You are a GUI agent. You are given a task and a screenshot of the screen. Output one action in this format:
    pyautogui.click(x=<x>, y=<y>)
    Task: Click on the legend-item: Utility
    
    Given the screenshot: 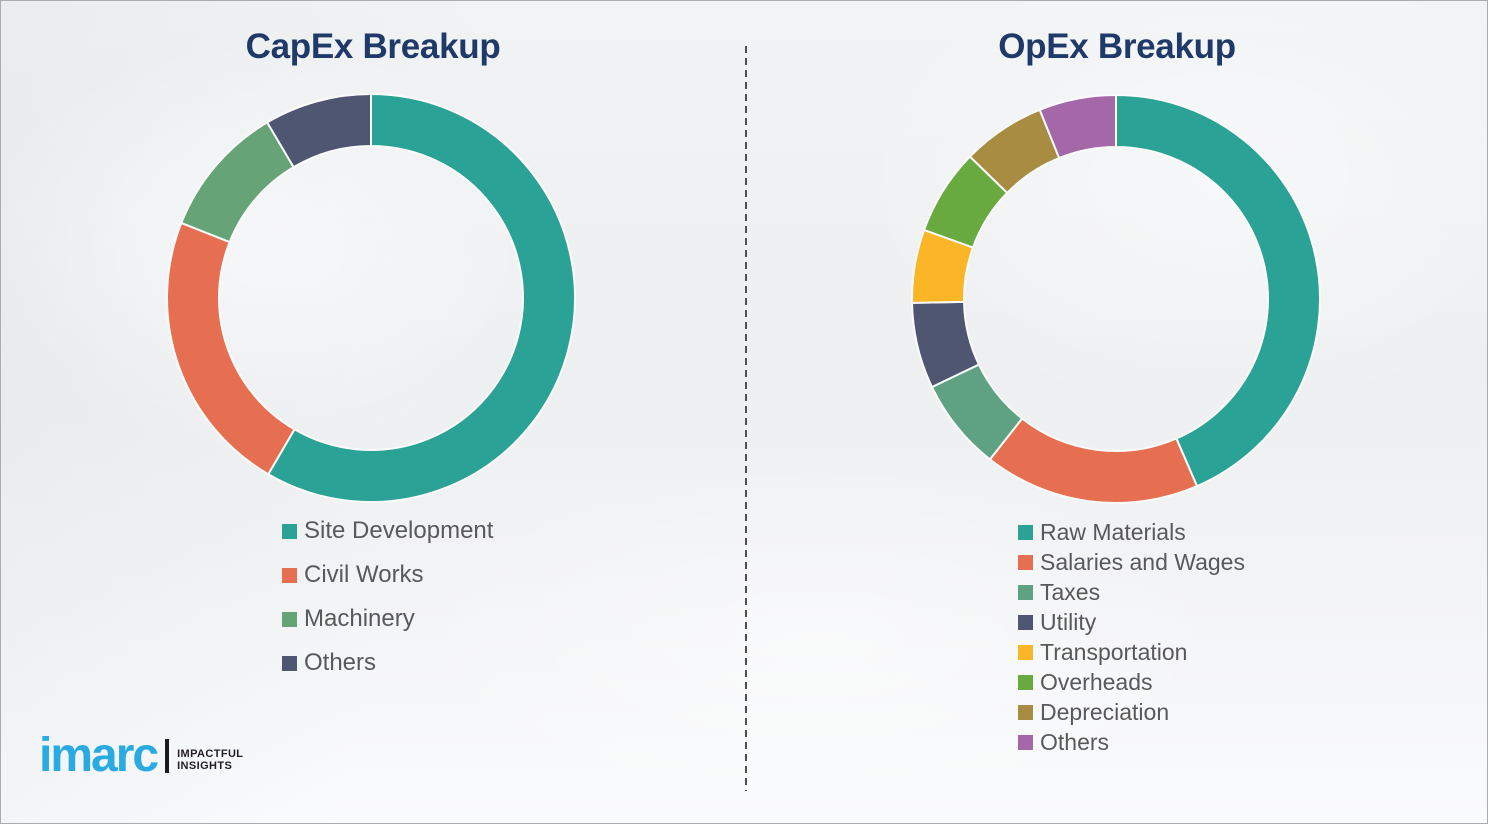 What is the action you would take?
    pyautogui.click(x=1131, y=622)
    